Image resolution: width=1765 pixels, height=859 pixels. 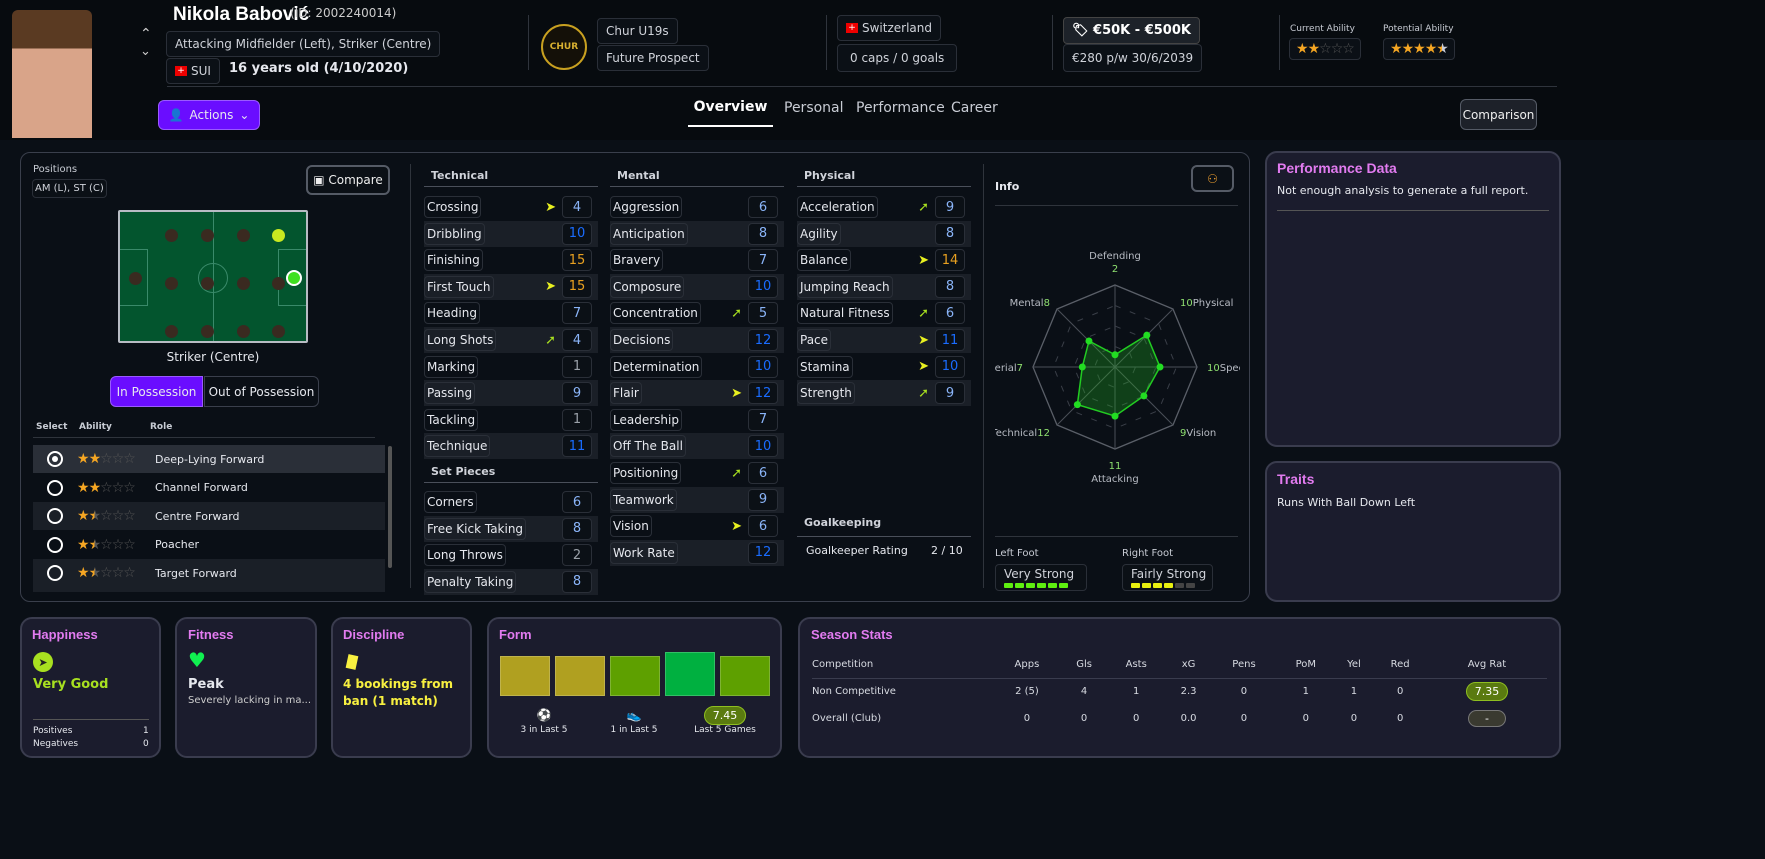 I want to click on column-header: xG, so click(x=1188, y=664).